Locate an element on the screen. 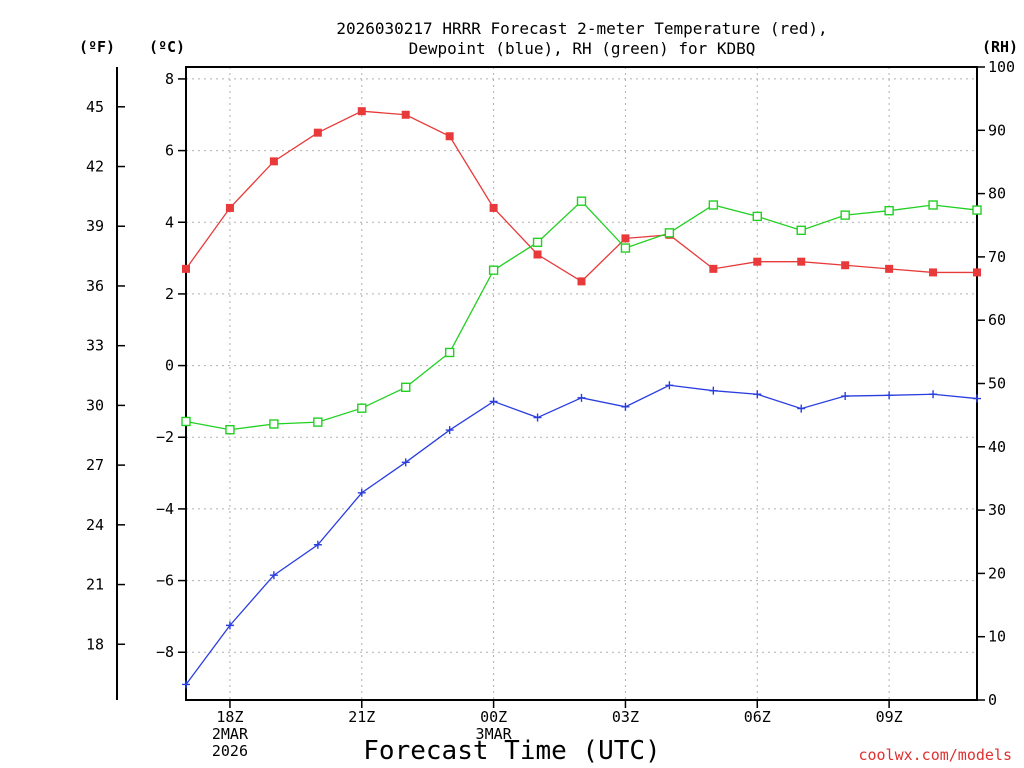 The width and height of the screenshot is (1024, 768). celsius-tick-label: 6 is located at coordinates (169, 151).